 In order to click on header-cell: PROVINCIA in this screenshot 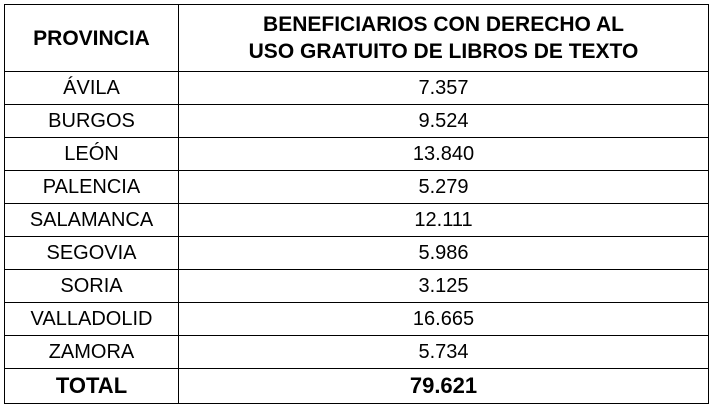, I will do `click(91, 38)`.